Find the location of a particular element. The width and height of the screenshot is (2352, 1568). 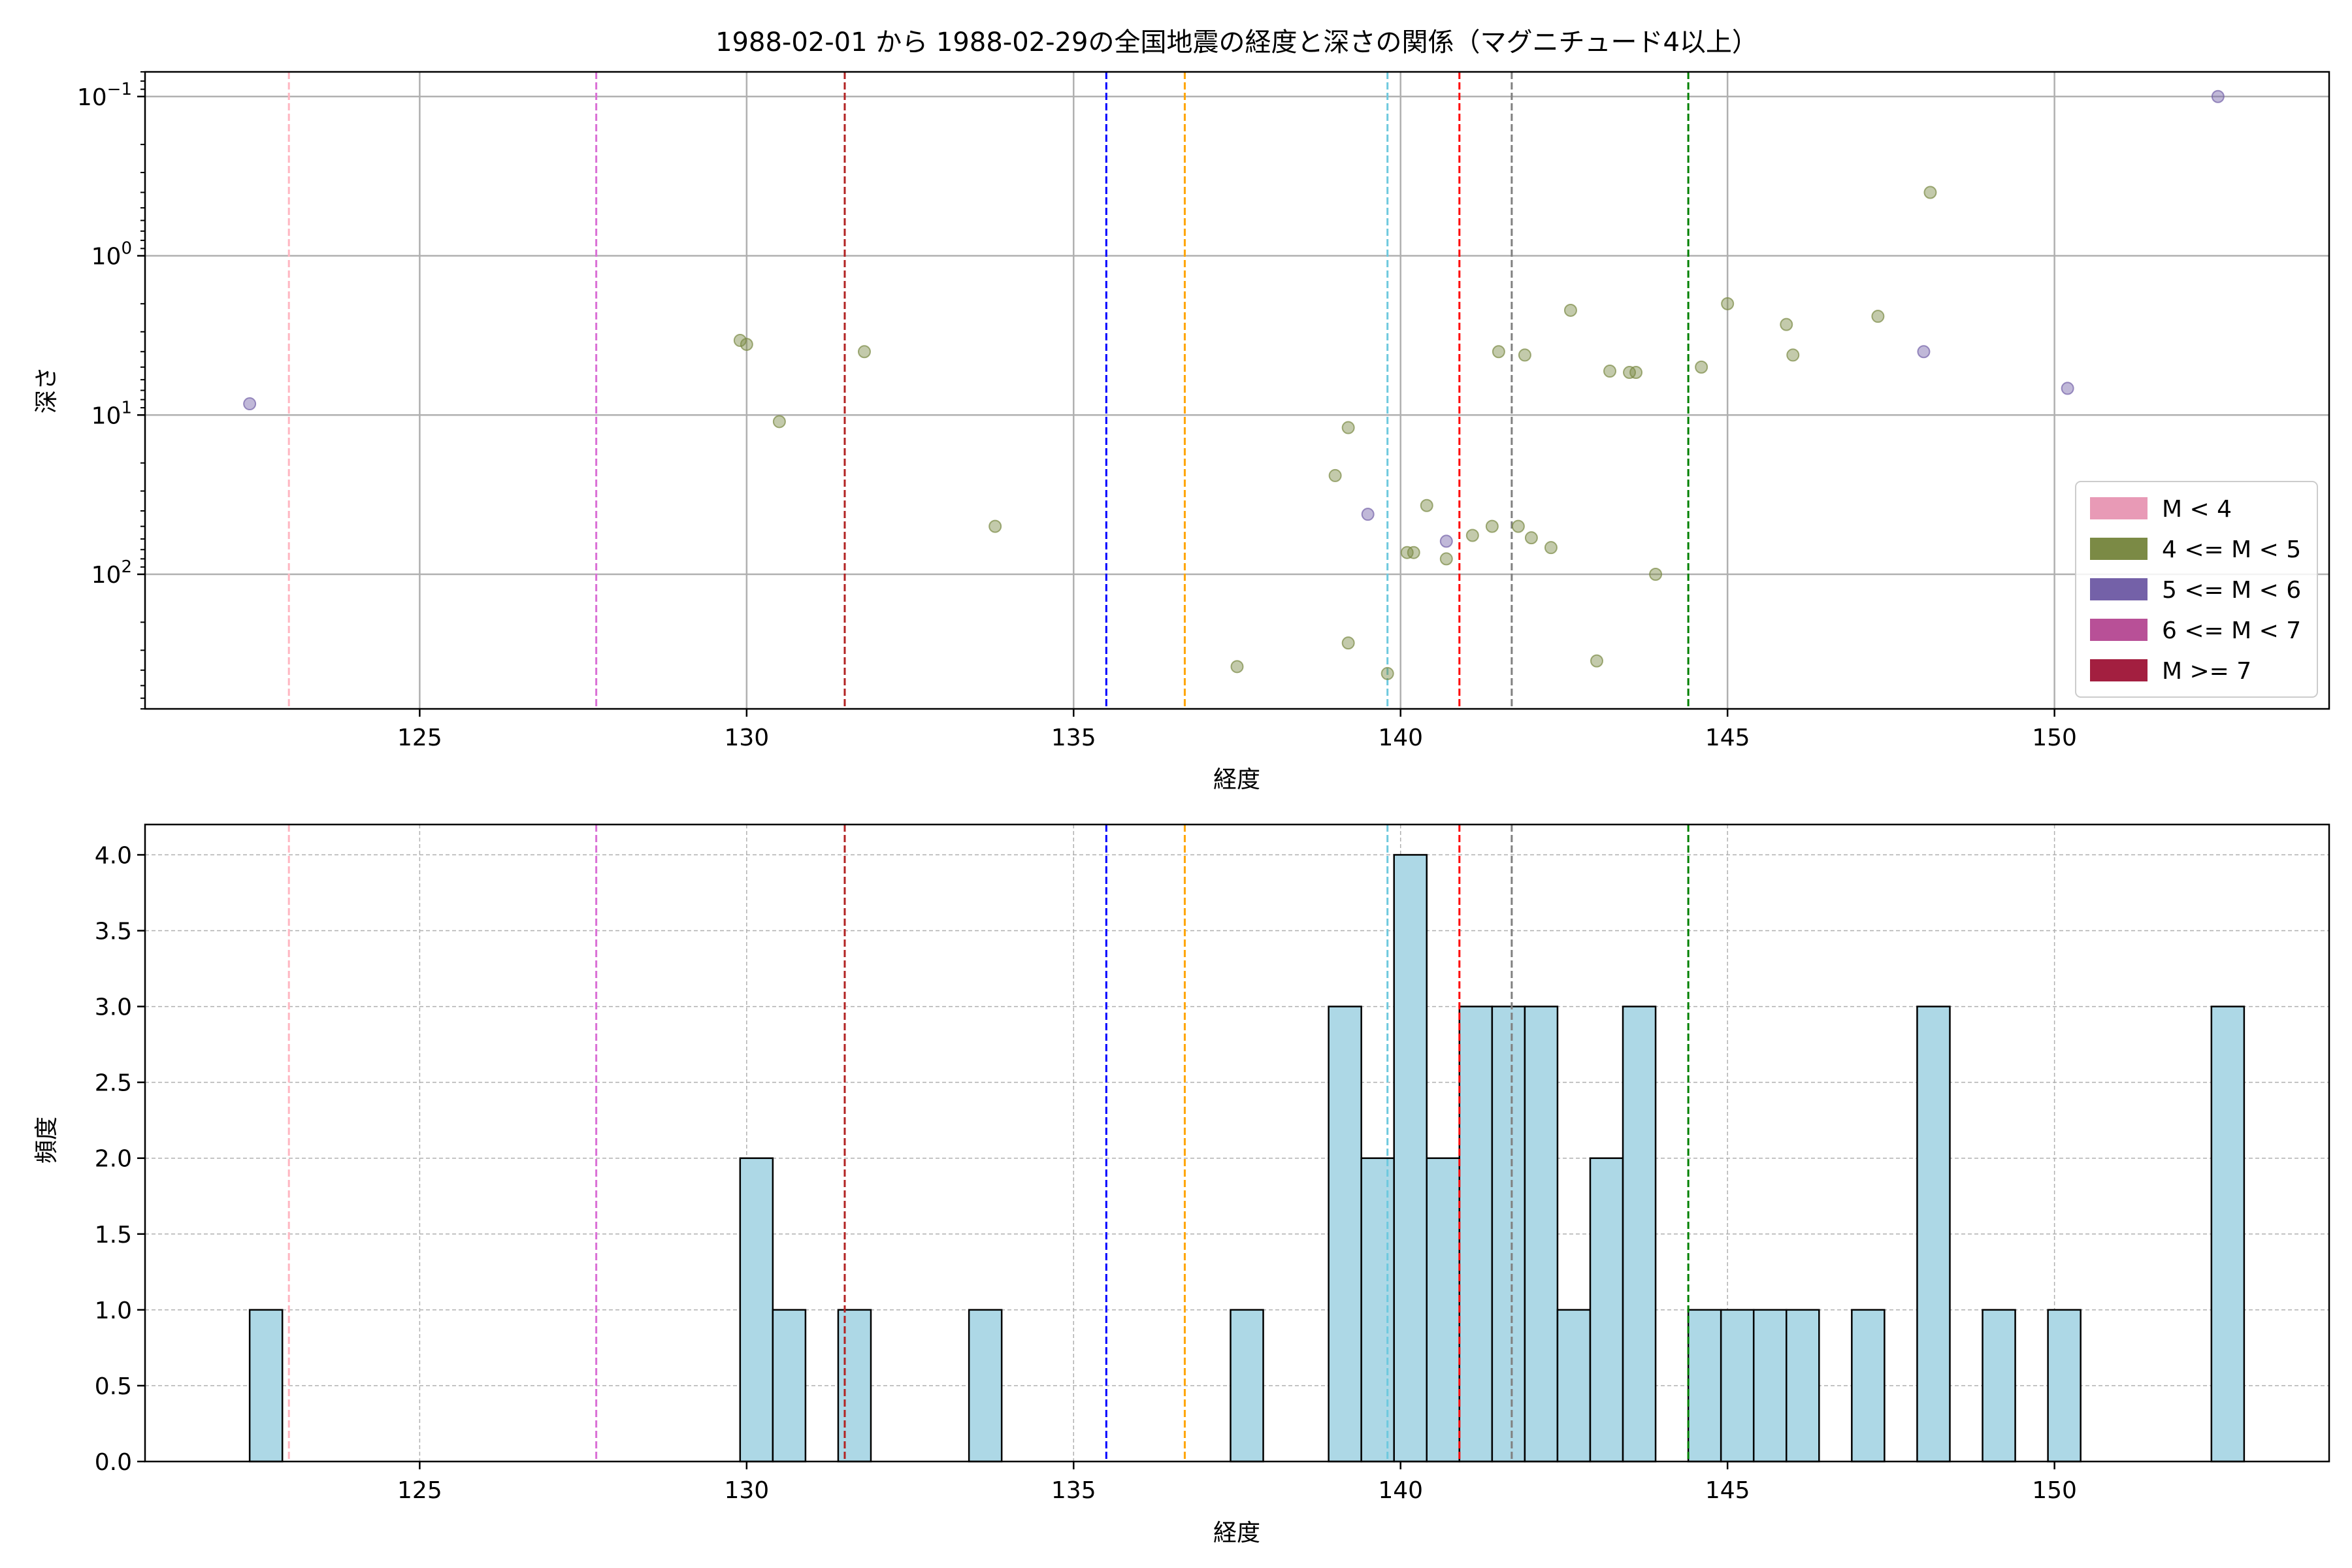

histogram-y-tick-label: 4.0 is located at coordinates (113, 855).